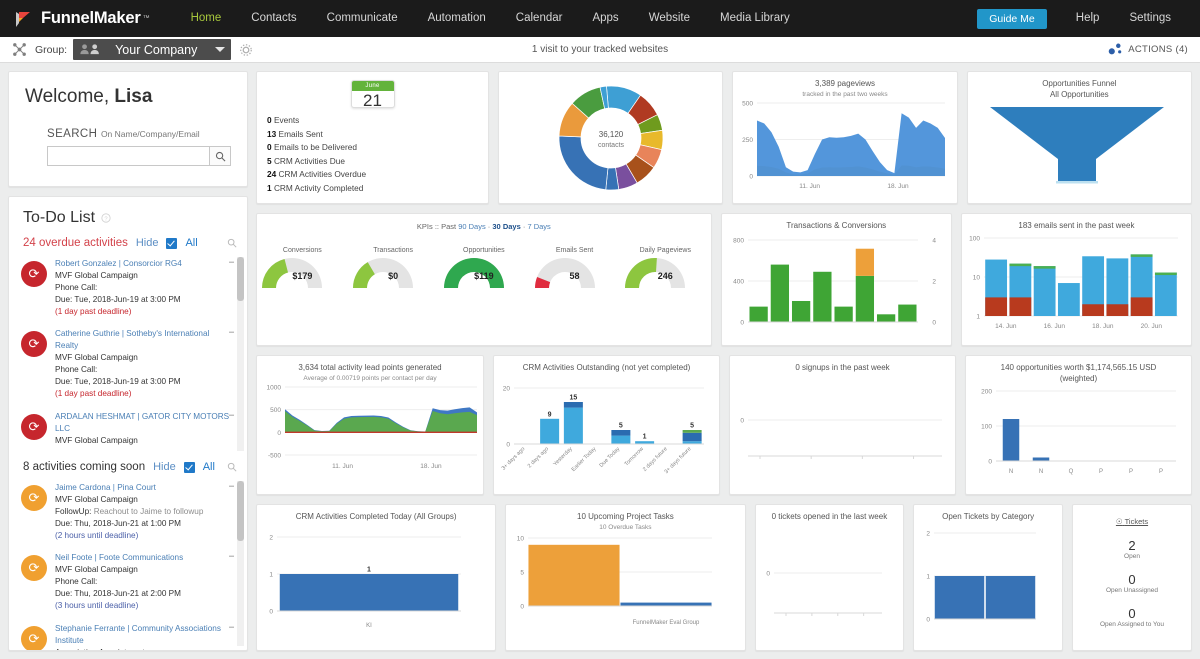 This screenshot has height=659, width=1200. What do you see at coordinates (19, 49) in the screenshot?
I see `network-icon` at bounding box center [19, 49].